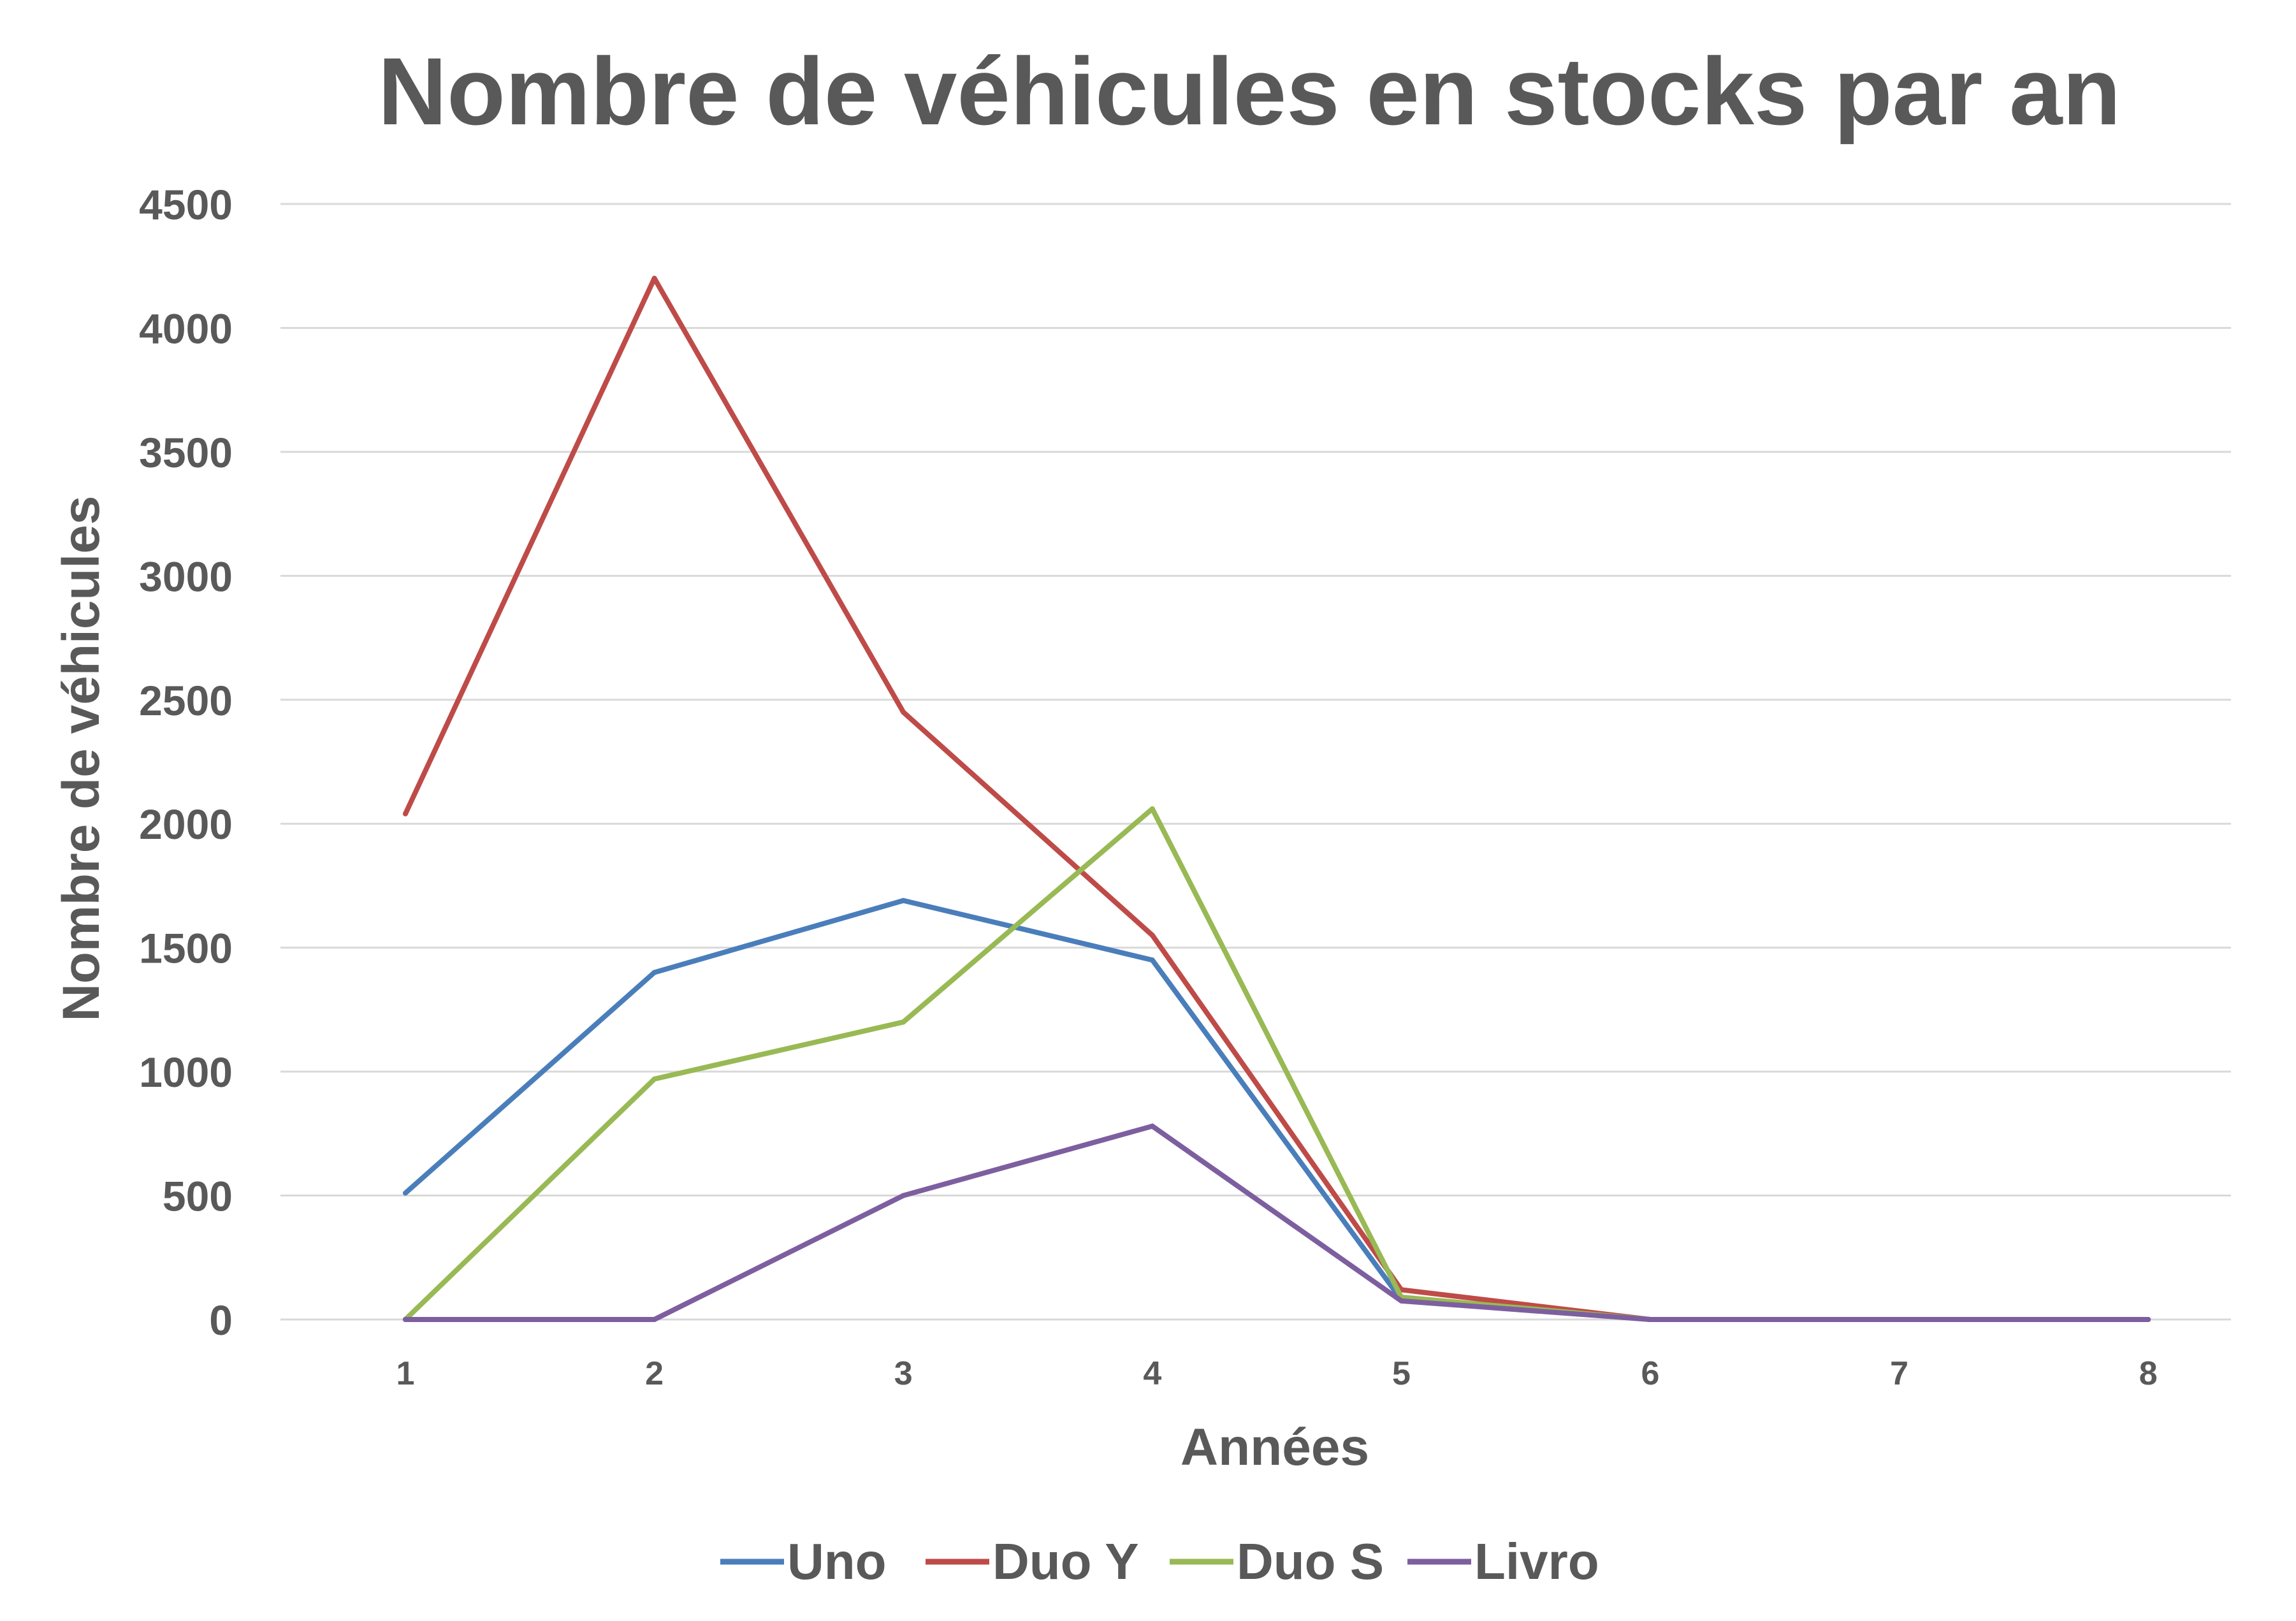 This screenshot has height=1621, width=2296. Describe the element at coordinates (1065, 1562) in the screenshot. I see `legend-label: Duo Y` at that location.